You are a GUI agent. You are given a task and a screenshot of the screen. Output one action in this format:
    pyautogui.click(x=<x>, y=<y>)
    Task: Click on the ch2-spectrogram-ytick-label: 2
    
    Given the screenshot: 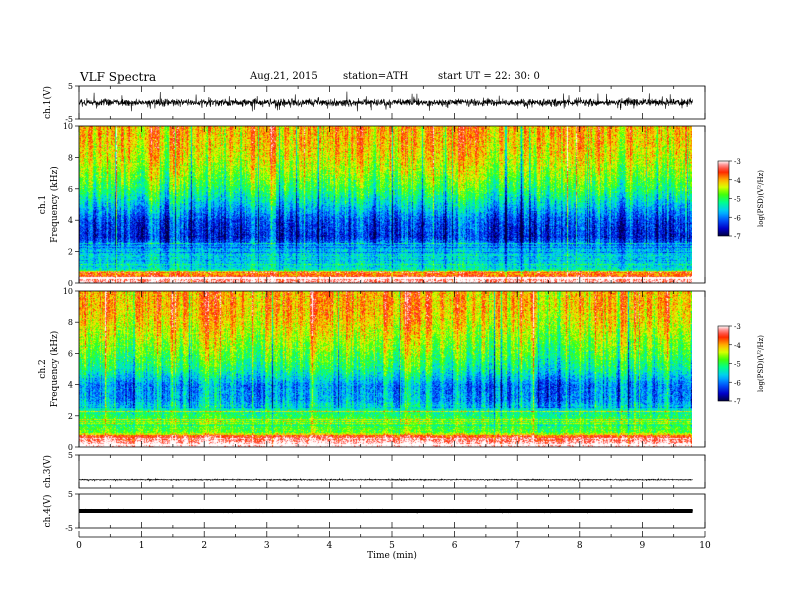 What is the action you would take?
    pyautogui.click(x=70, y=416)
    